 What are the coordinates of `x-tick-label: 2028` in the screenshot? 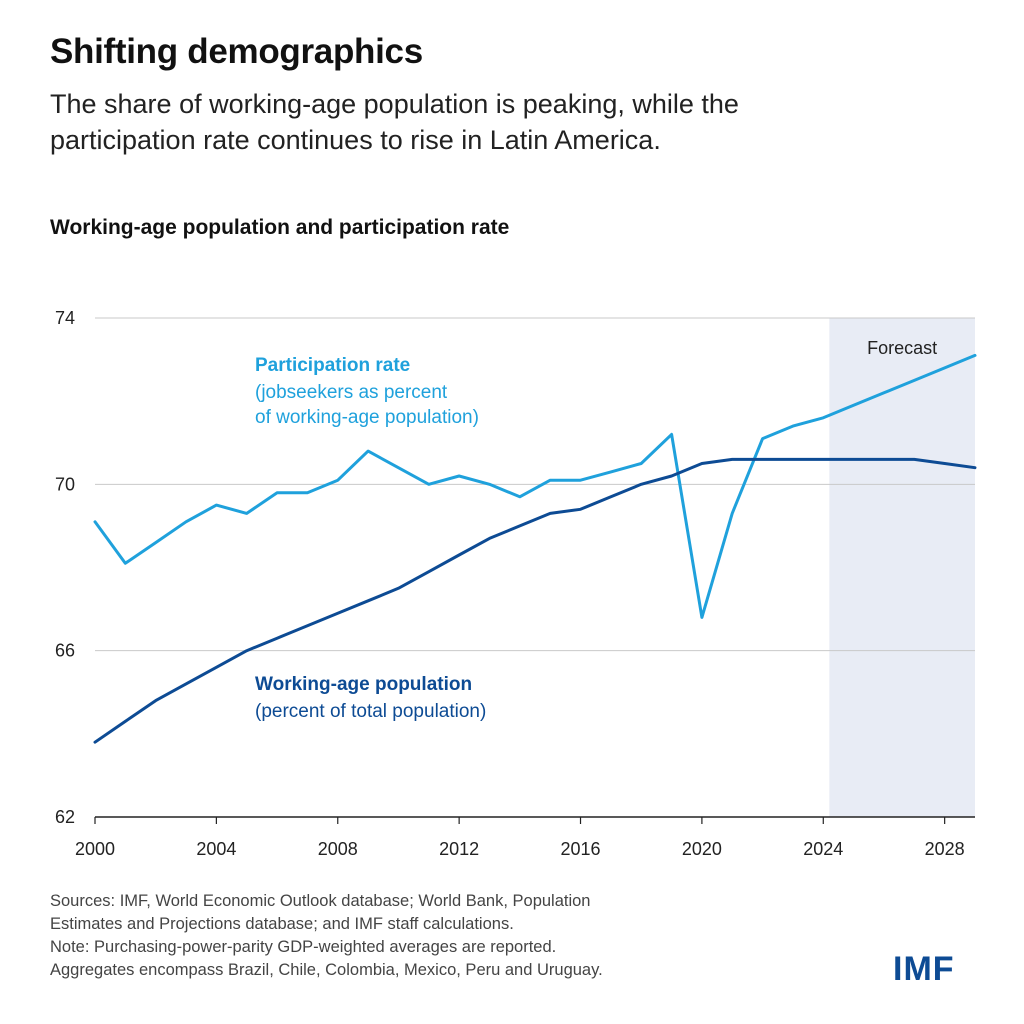 It's located at (945, 849).